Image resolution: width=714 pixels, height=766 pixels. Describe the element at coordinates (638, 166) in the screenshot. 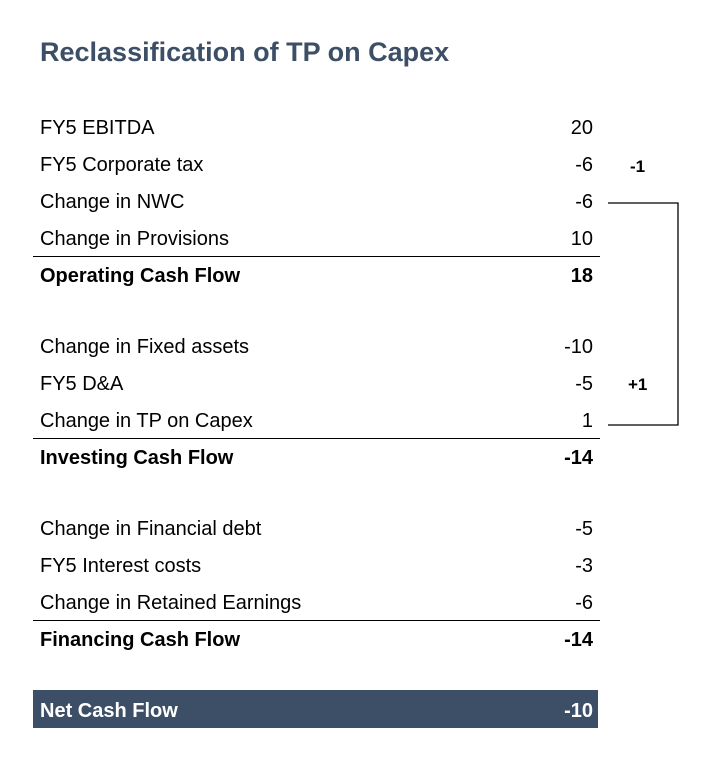

I see `annotation: -1` at that location.